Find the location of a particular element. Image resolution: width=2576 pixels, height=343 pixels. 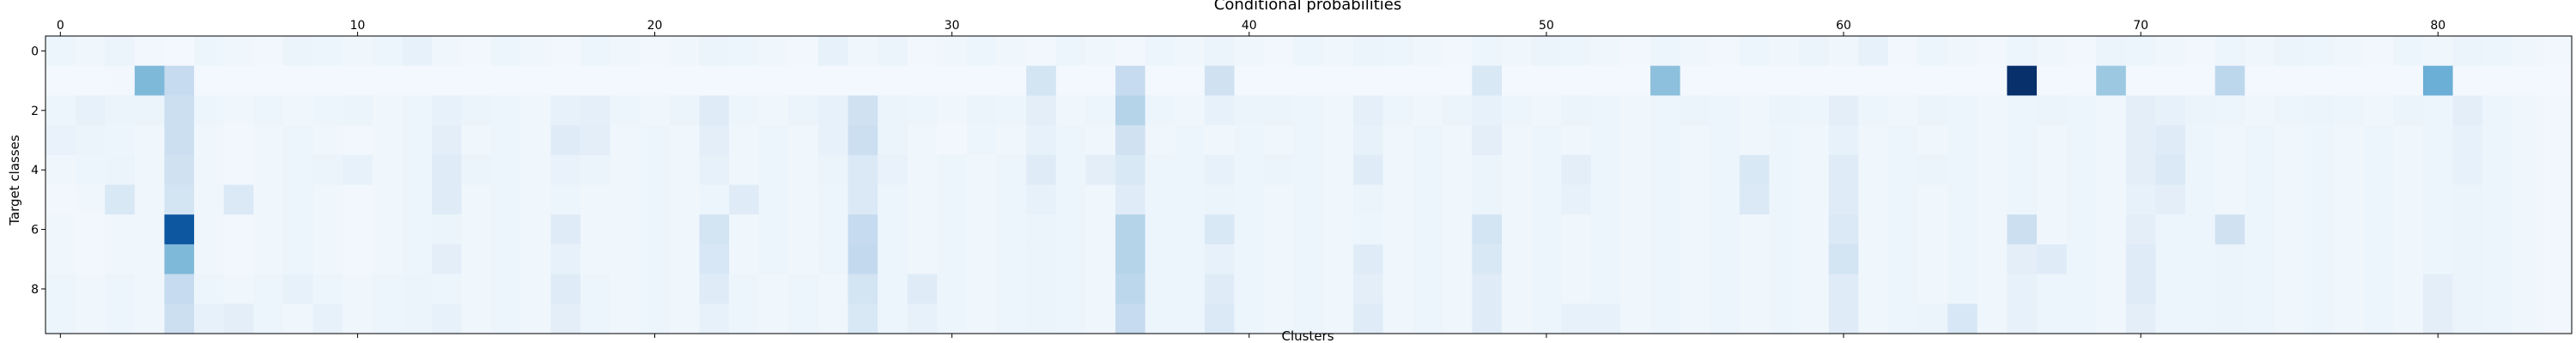

x-tick-label: 0 is located at coordinates (61, 26).